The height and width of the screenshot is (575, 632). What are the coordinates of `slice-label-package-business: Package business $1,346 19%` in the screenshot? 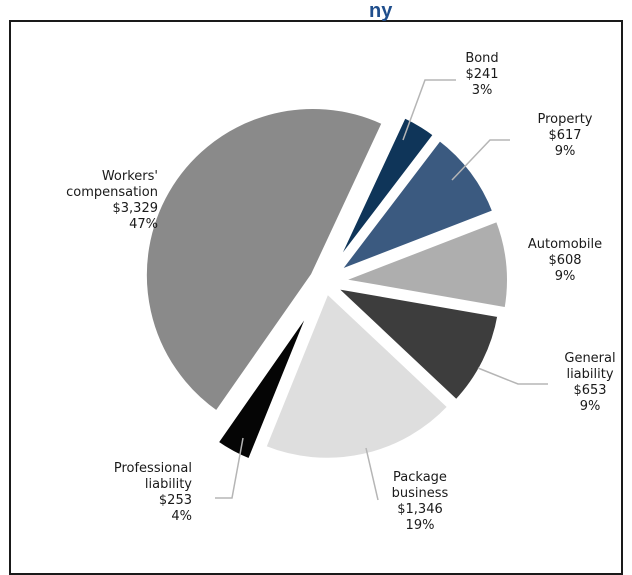 It's located at (420, 501).